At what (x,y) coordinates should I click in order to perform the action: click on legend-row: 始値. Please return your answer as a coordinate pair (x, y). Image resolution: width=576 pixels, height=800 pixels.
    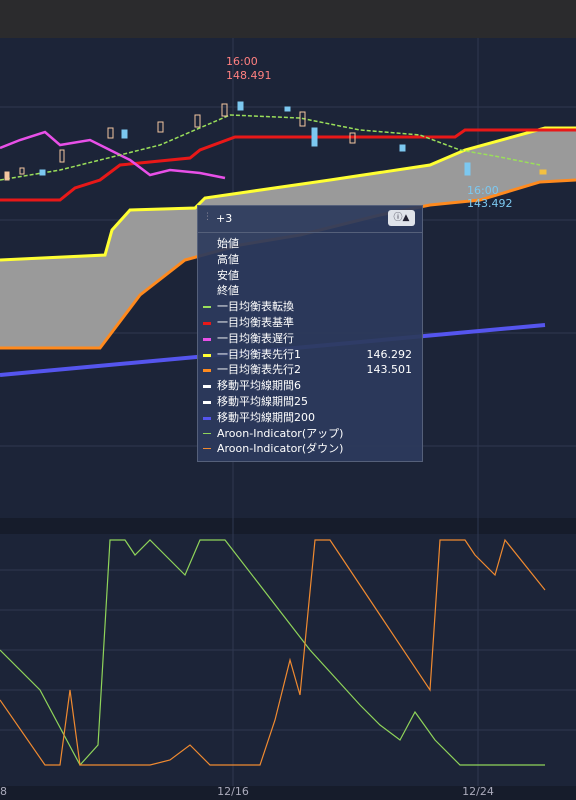
    Looking at the image, I should click on (310, 243).